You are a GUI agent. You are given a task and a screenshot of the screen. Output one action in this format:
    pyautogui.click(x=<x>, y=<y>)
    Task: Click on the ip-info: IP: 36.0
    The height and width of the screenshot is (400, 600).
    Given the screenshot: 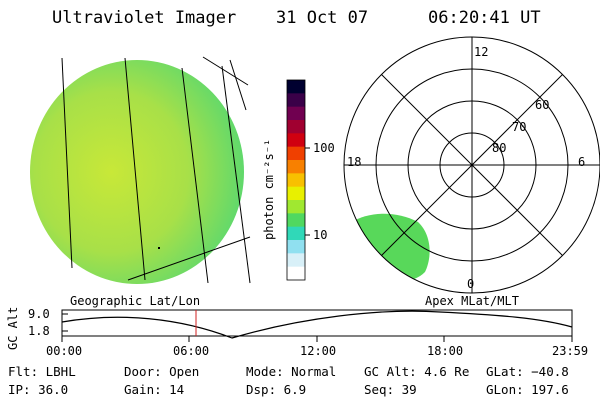 What is the action you would take?
    pyautogui.click(x=38, y=389)
    